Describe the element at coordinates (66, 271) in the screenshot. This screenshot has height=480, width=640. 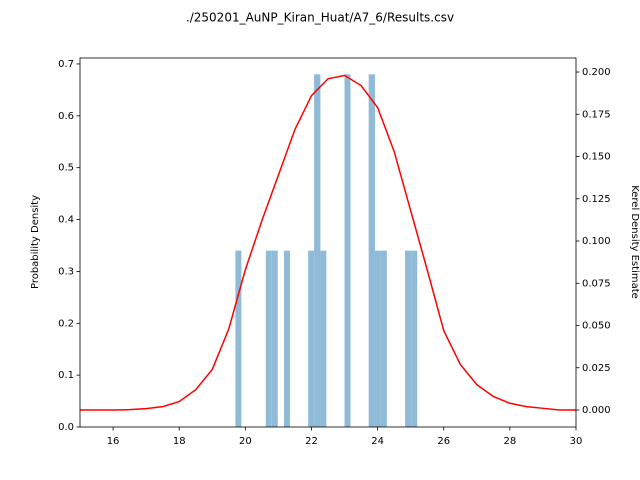
I see `y-tick-label: 0.3` at that location.